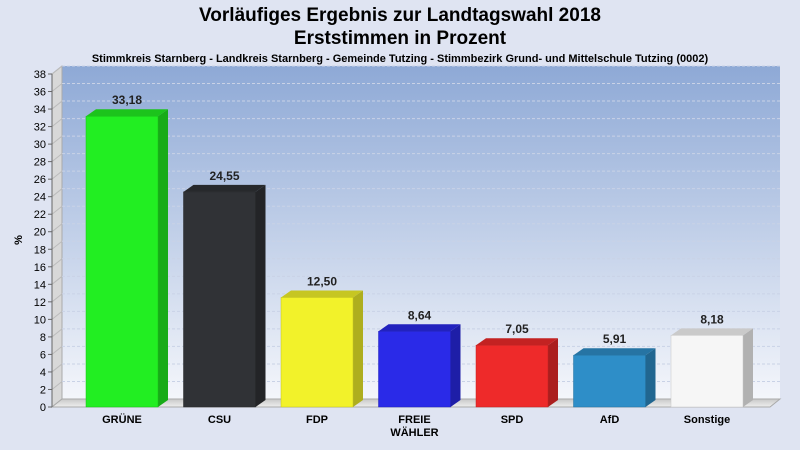 Image resolution: width=800 pixels, height=450 pixels. Describe the element at coordinates (40, 163) in the screenshot. I see `y-tick-label: 28` at that location.